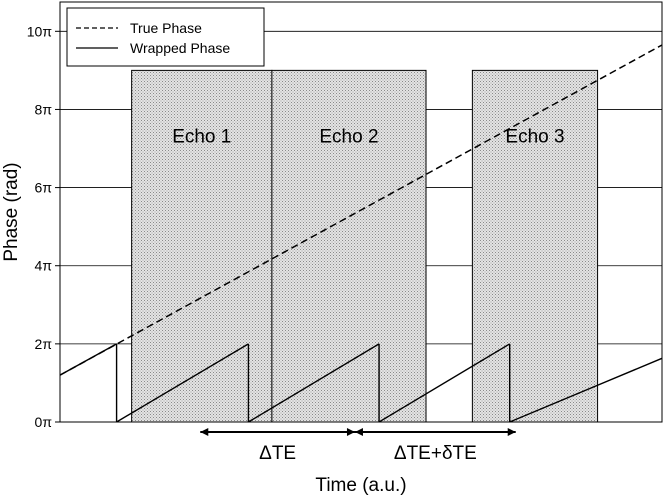 The width and height of the screenshot is (663, 500). Describe the element at coordinates (358, 446) in the screenshot. I see `interval-arrows: ΔTE ΔTE+δTE` at that location.